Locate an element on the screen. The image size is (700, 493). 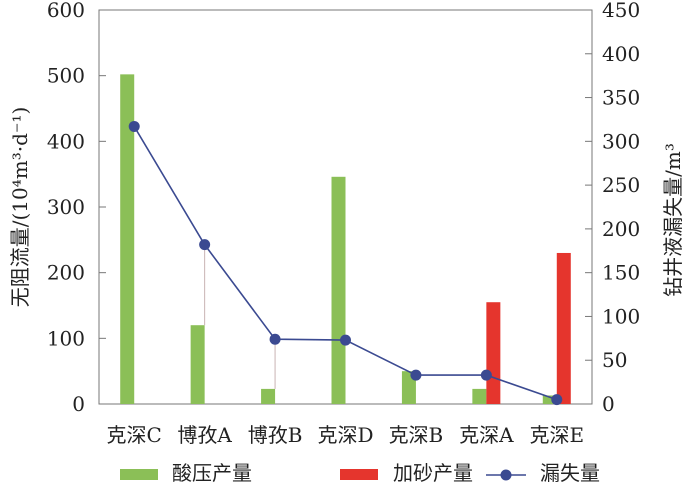
right-axis-tick-label: 300 is located at coordinates (621, 141).